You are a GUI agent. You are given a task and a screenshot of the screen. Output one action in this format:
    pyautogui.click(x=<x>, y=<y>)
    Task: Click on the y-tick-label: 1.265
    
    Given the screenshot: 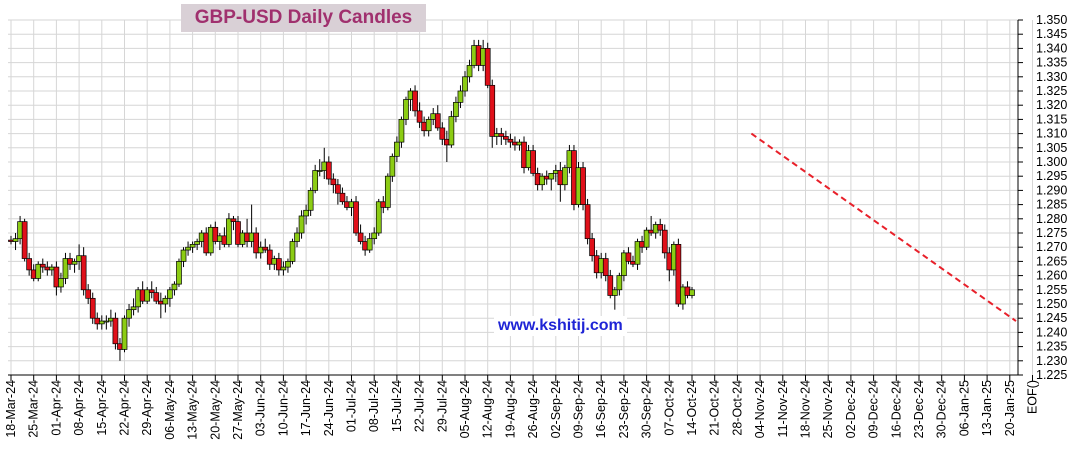 What is the action you would take?
    pyautogui.click(x=1051, y=261)
    